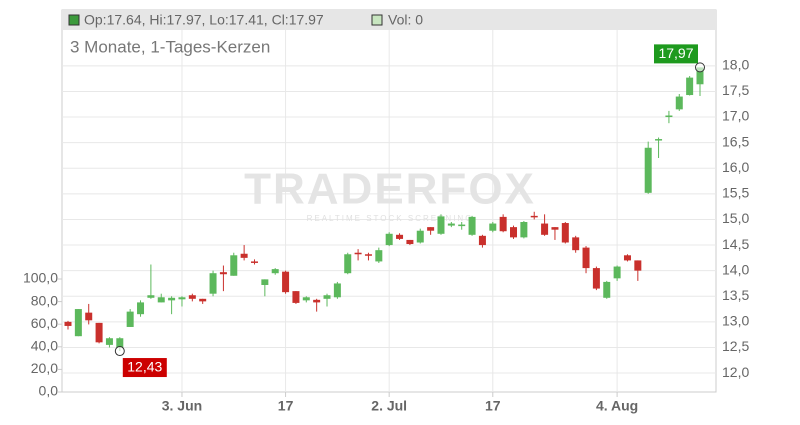 This screenshot has width=800, height=425. I want to click on value-badge-label: 12,43, so click(144, 367).